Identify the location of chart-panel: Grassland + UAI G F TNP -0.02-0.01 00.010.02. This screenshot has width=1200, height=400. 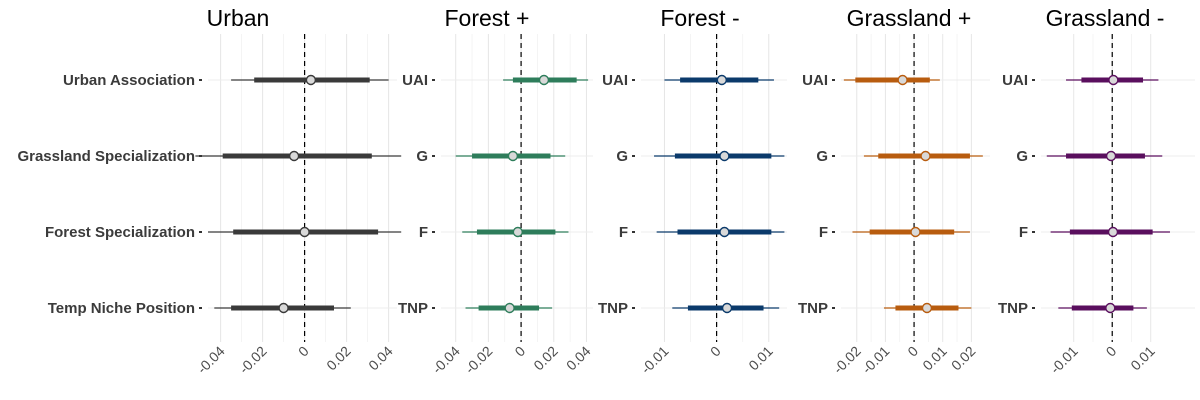
(894, 191).